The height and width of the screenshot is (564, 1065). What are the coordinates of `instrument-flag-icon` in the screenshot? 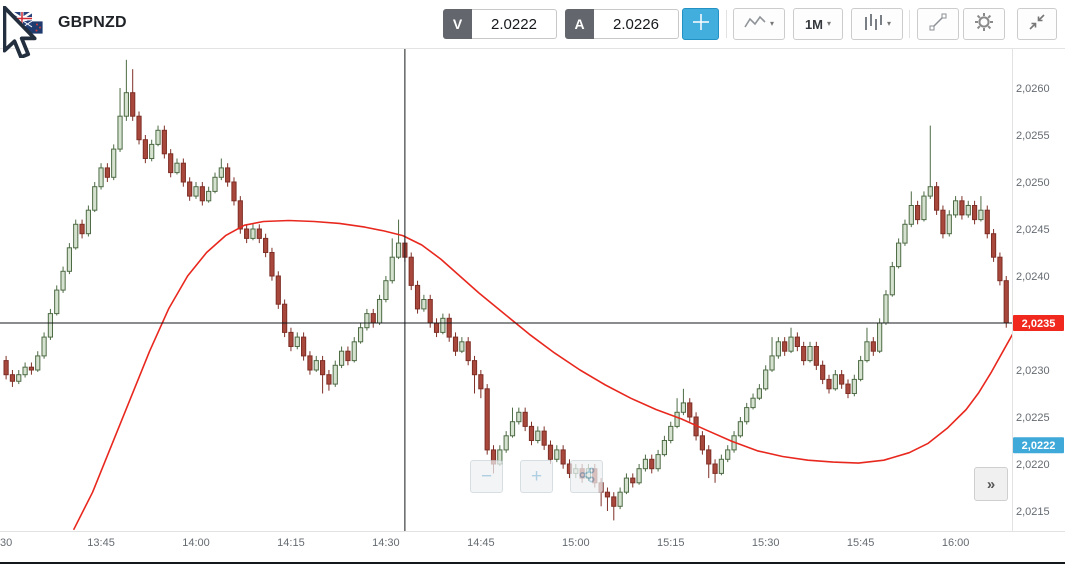 It's located at (27, 25).